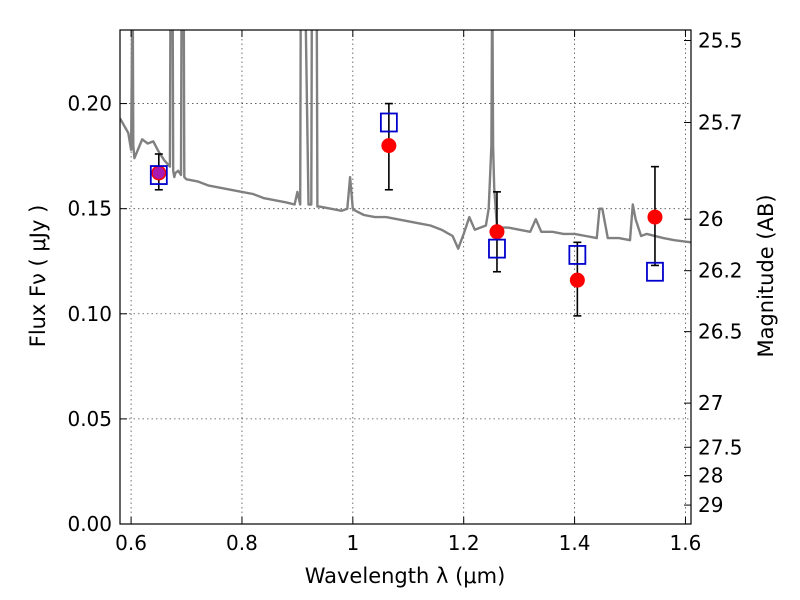 This screenshot has height=600, width=800. What do you see at coordinates (710, 219) in the screenshot?
I see `right-tick-label: 26` at bounding box center [710, 219].